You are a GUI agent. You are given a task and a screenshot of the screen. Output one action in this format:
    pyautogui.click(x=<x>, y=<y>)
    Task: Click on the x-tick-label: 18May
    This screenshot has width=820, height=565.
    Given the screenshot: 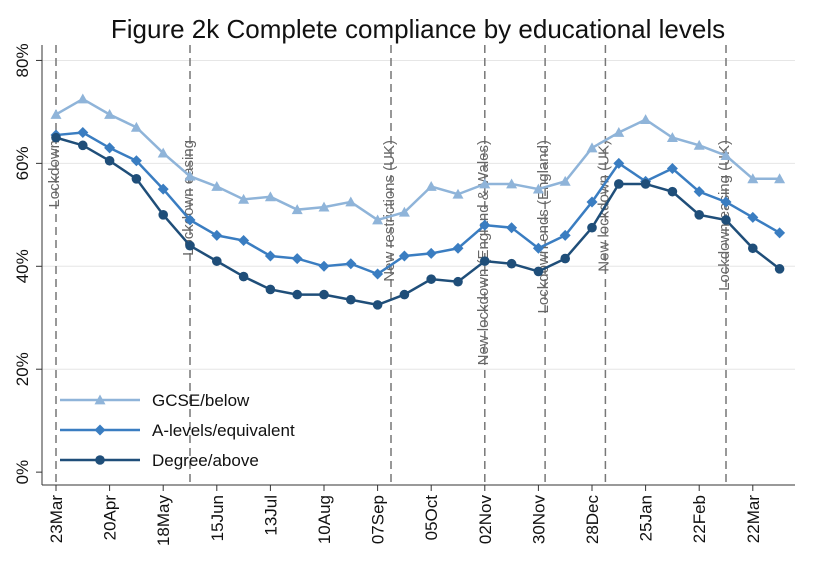 What is the action you would take?
    pyautogui.click(x=163, y=521)
    